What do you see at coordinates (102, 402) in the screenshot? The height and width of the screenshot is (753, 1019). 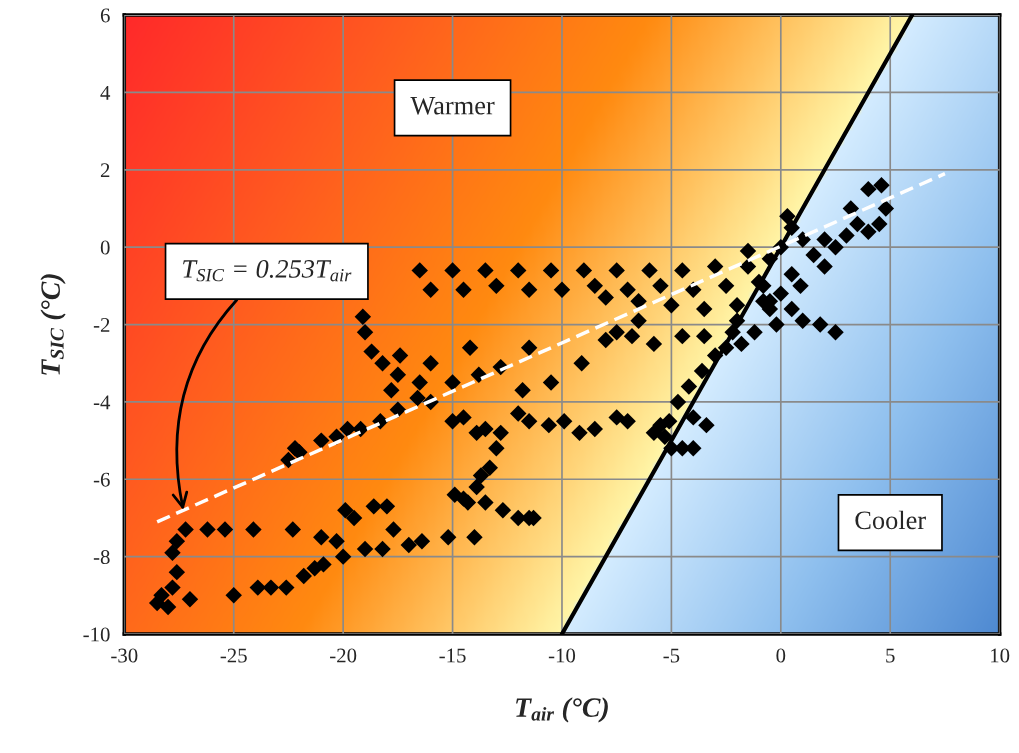 I see `y-tick-label: -4` at bounding box center [102, 402].